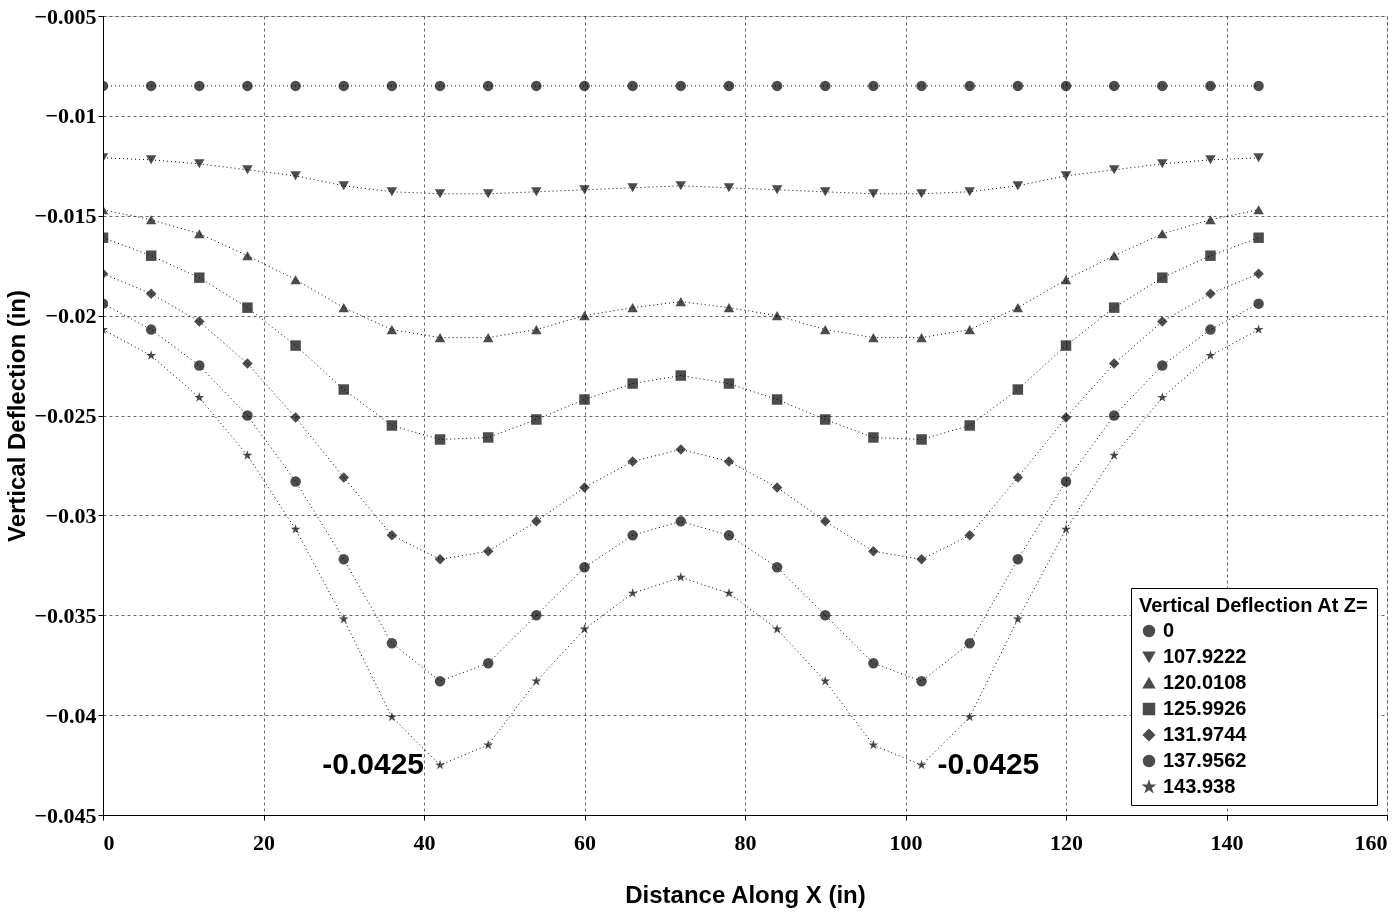 Image resolution: width=1393 pixels, height=912 pixels. What do you see at coordinates (65, 415) in the screenshot?
I see `y-tick-label: −0.025` at bounding box center [65, 415].